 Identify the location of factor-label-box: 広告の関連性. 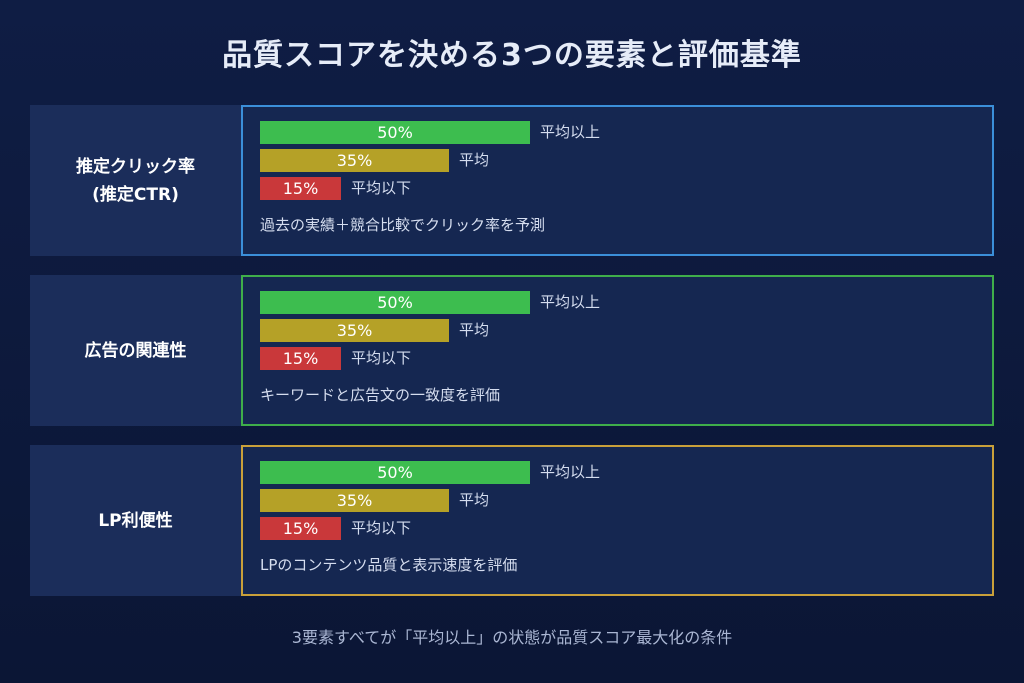
(135, 350).